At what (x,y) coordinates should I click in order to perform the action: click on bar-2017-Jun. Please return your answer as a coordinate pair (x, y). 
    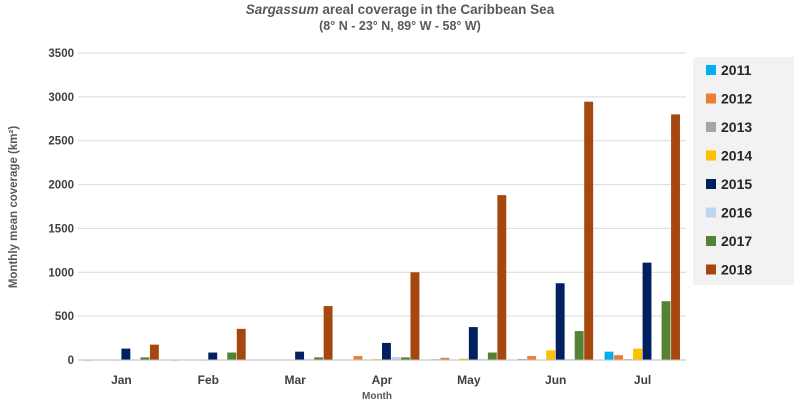
    Looking at the image, I should click on (579, 345).